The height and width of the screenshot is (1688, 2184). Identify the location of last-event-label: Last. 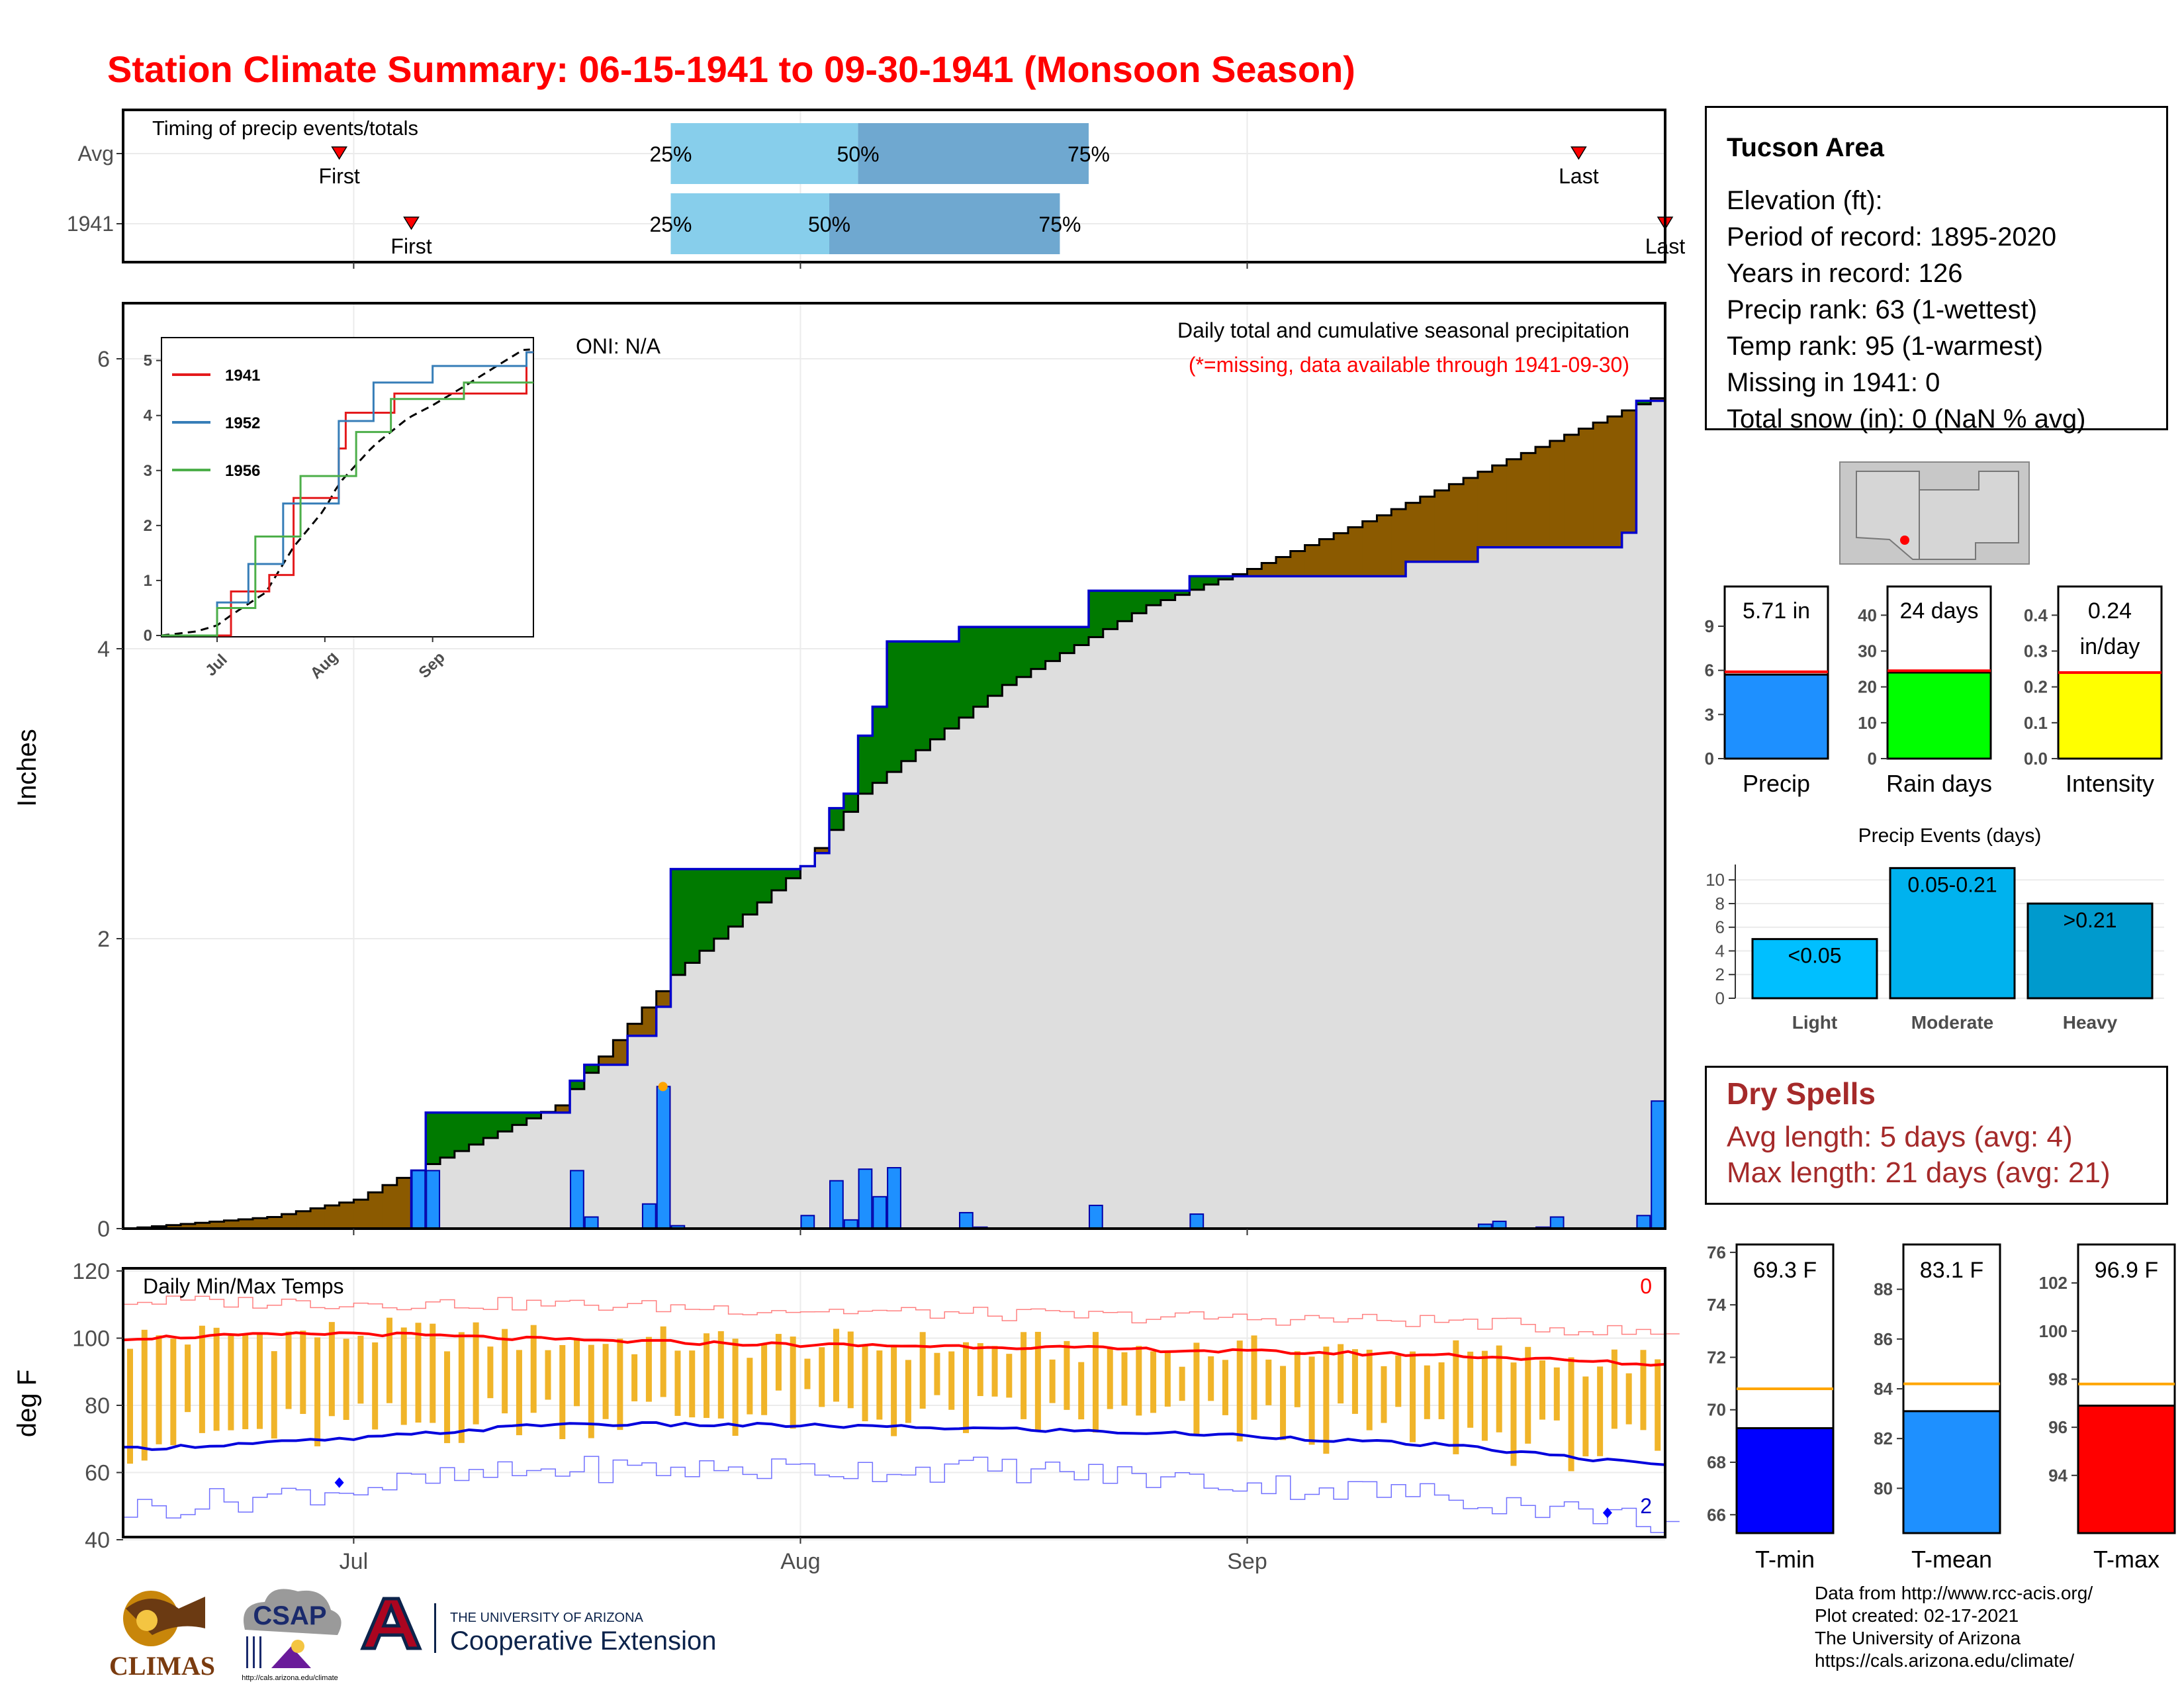
(1579, 176).